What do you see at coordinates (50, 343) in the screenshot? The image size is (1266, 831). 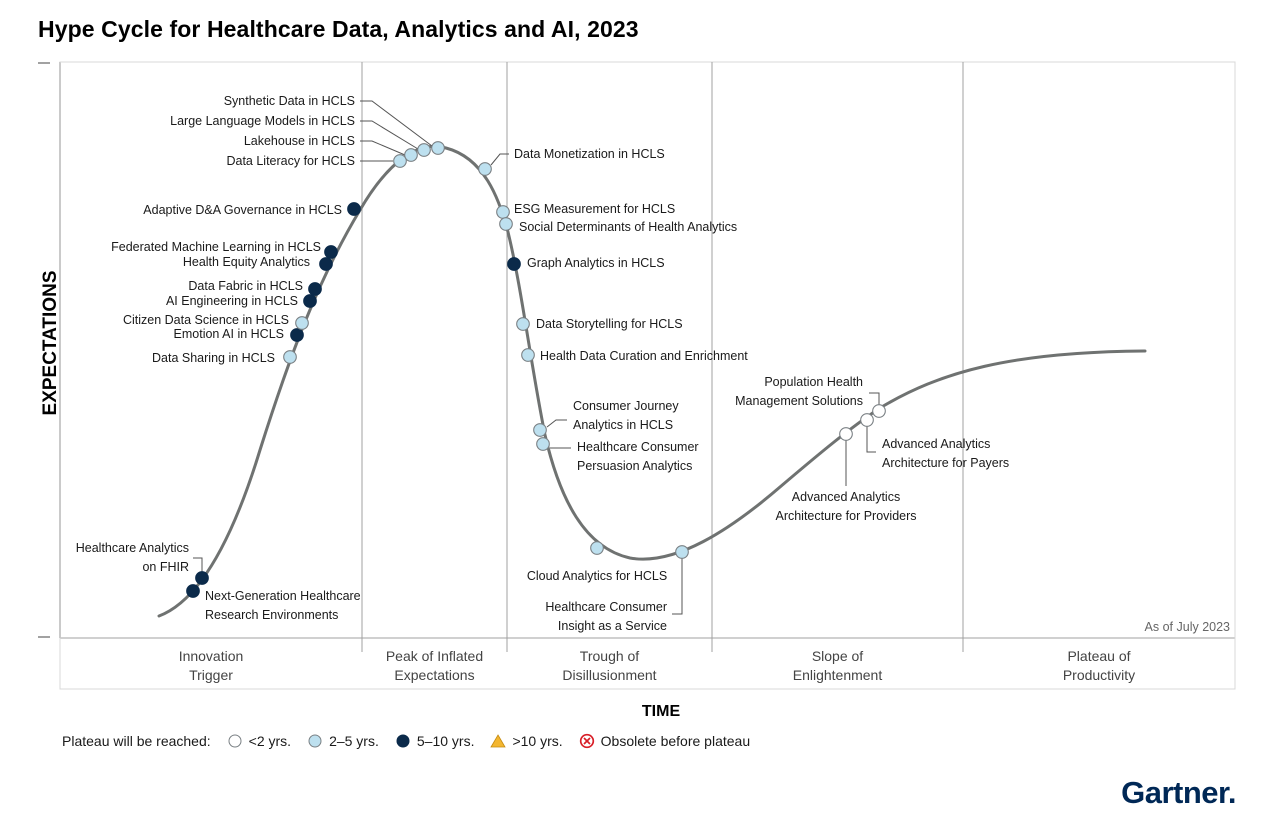 I see `y-axis-label: EXPECTATIONS` at bounding box center [50, 343].